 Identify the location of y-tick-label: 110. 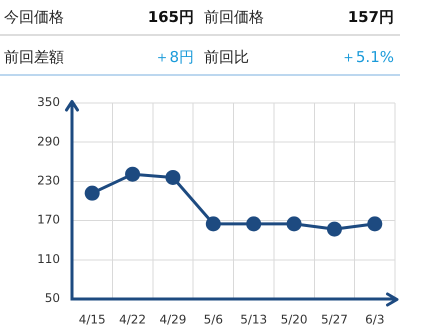
(48, 259).